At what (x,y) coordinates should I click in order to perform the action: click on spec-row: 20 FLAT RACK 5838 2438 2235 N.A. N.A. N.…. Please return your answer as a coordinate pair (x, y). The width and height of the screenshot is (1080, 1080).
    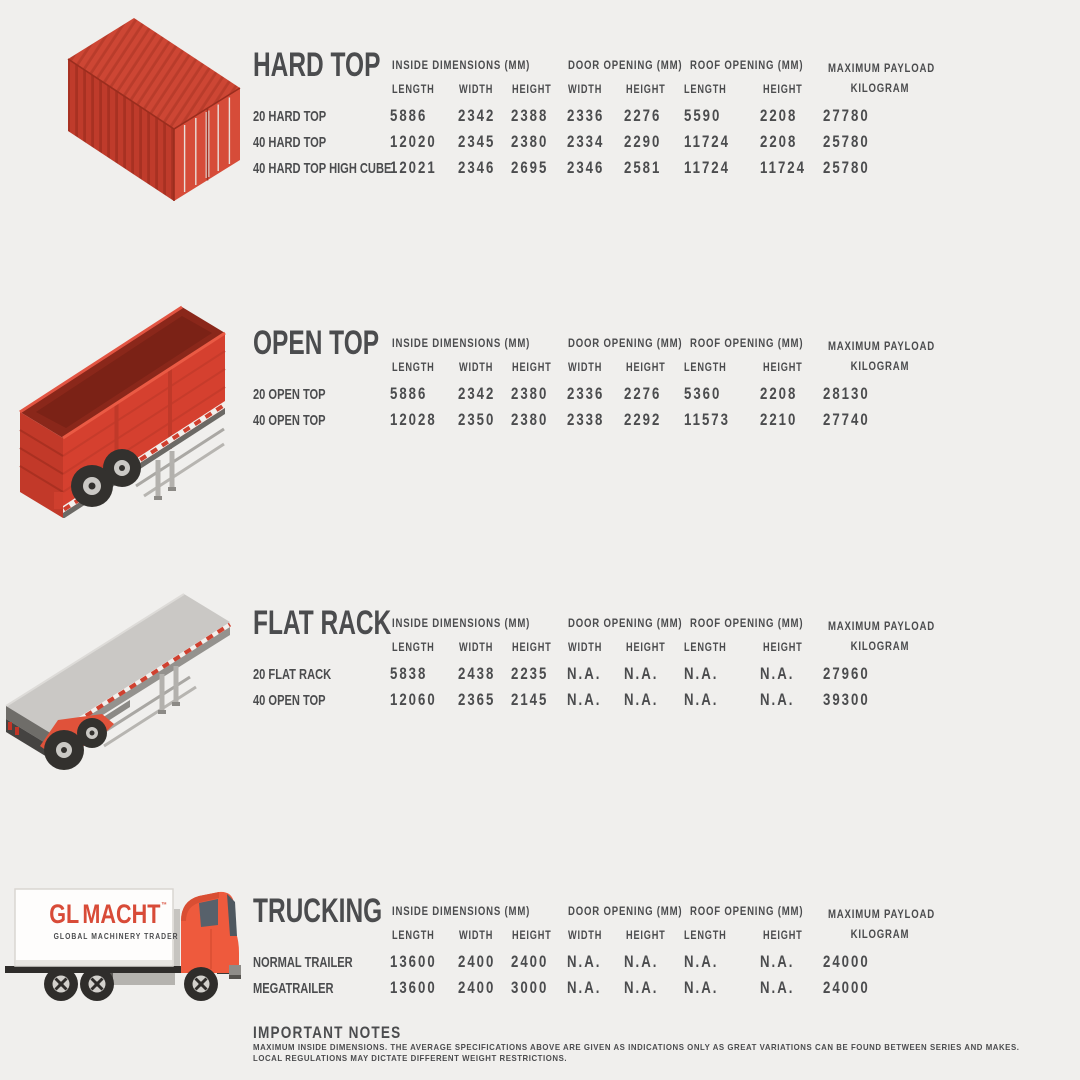
    Looking at the image, I should click on (540, 677).